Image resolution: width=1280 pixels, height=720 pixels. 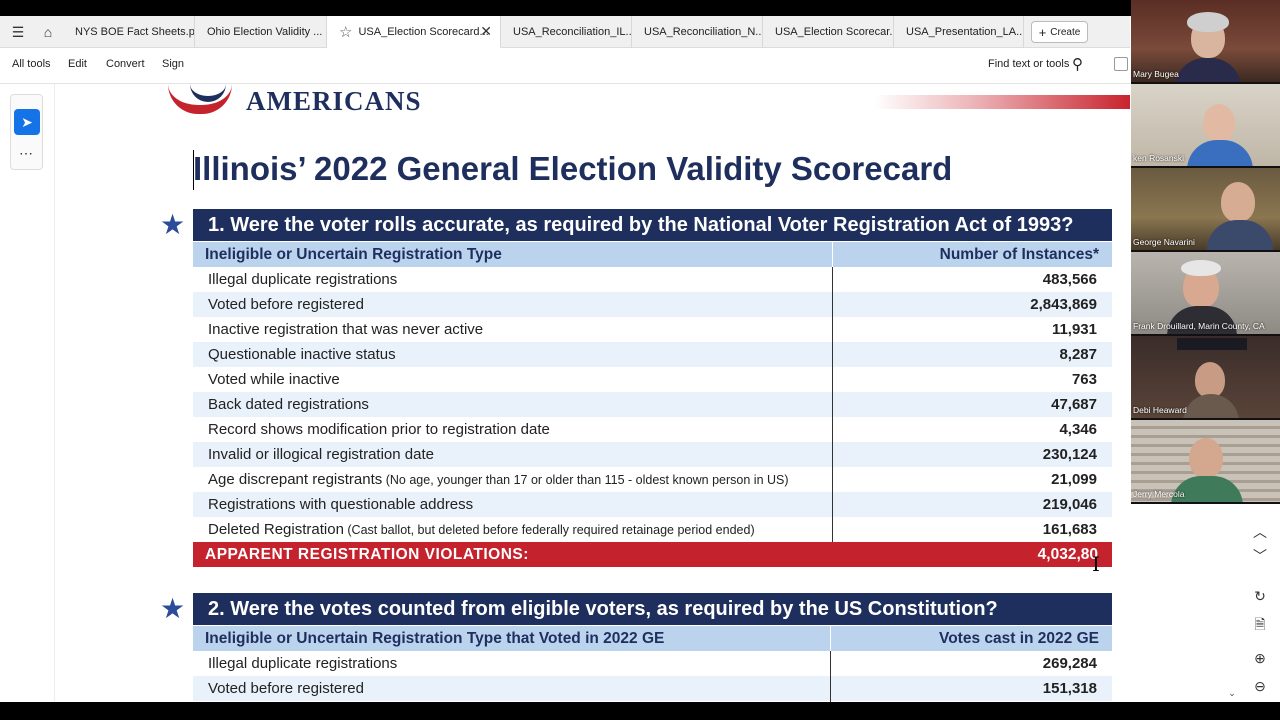 I want to click on save-icon, so click(x=1121, y=64).